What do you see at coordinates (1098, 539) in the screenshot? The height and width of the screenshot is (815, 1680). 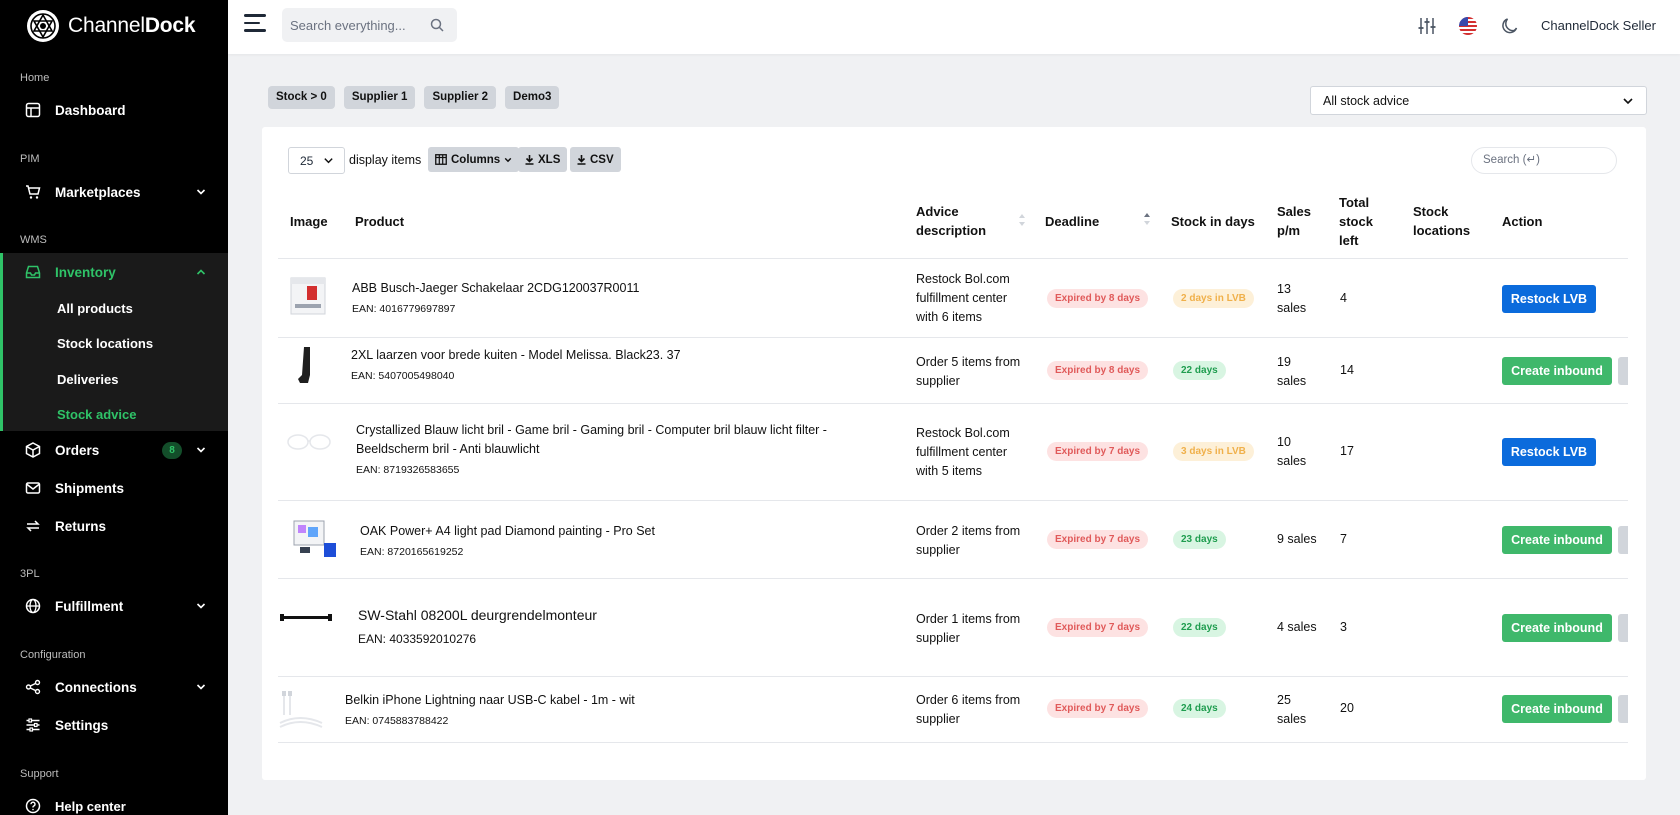 I see `deadline-badge: Expired by 7 days` at bounding box center [1098, 539].